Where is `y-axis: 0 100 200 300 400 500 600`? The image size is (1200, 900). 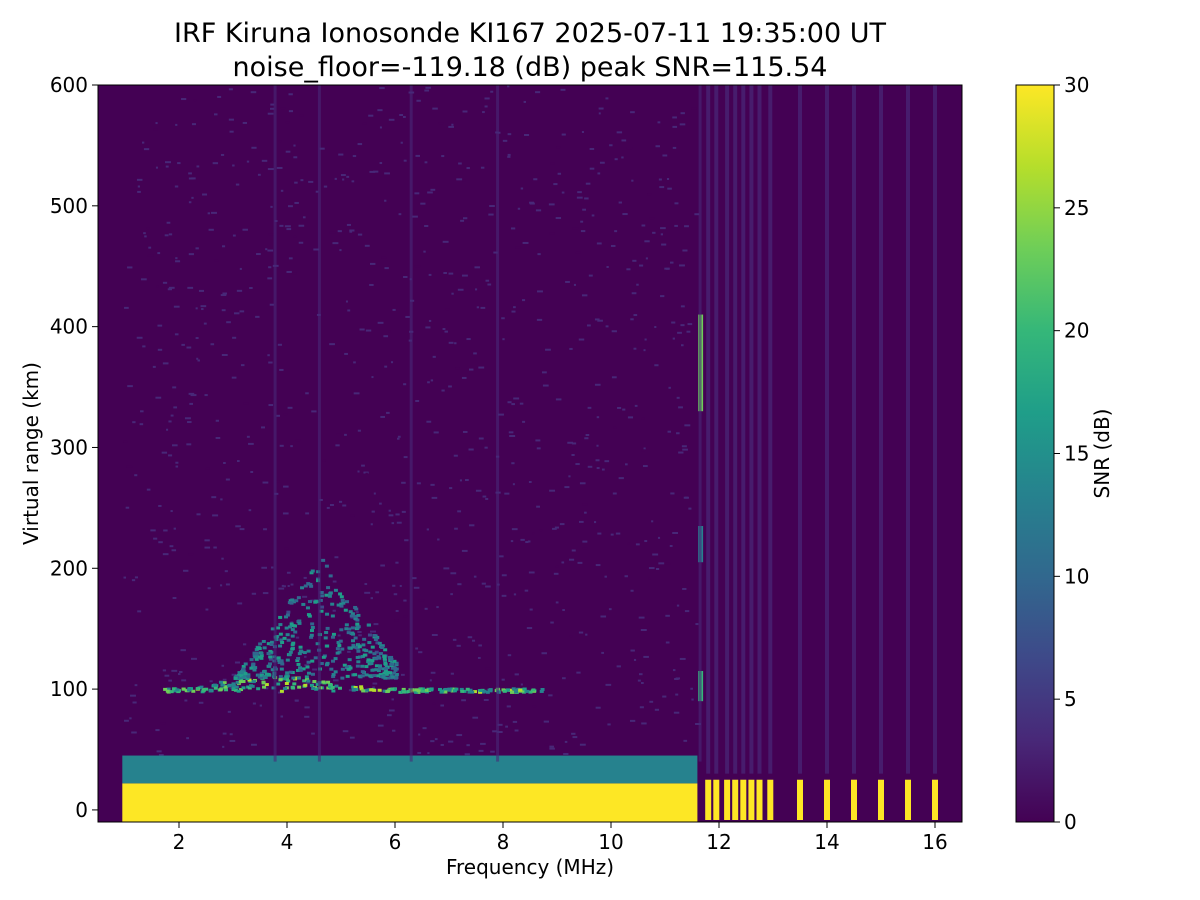 y-axis: 0 100 200 300 400 500 600 is located at coordinates (74, 447).